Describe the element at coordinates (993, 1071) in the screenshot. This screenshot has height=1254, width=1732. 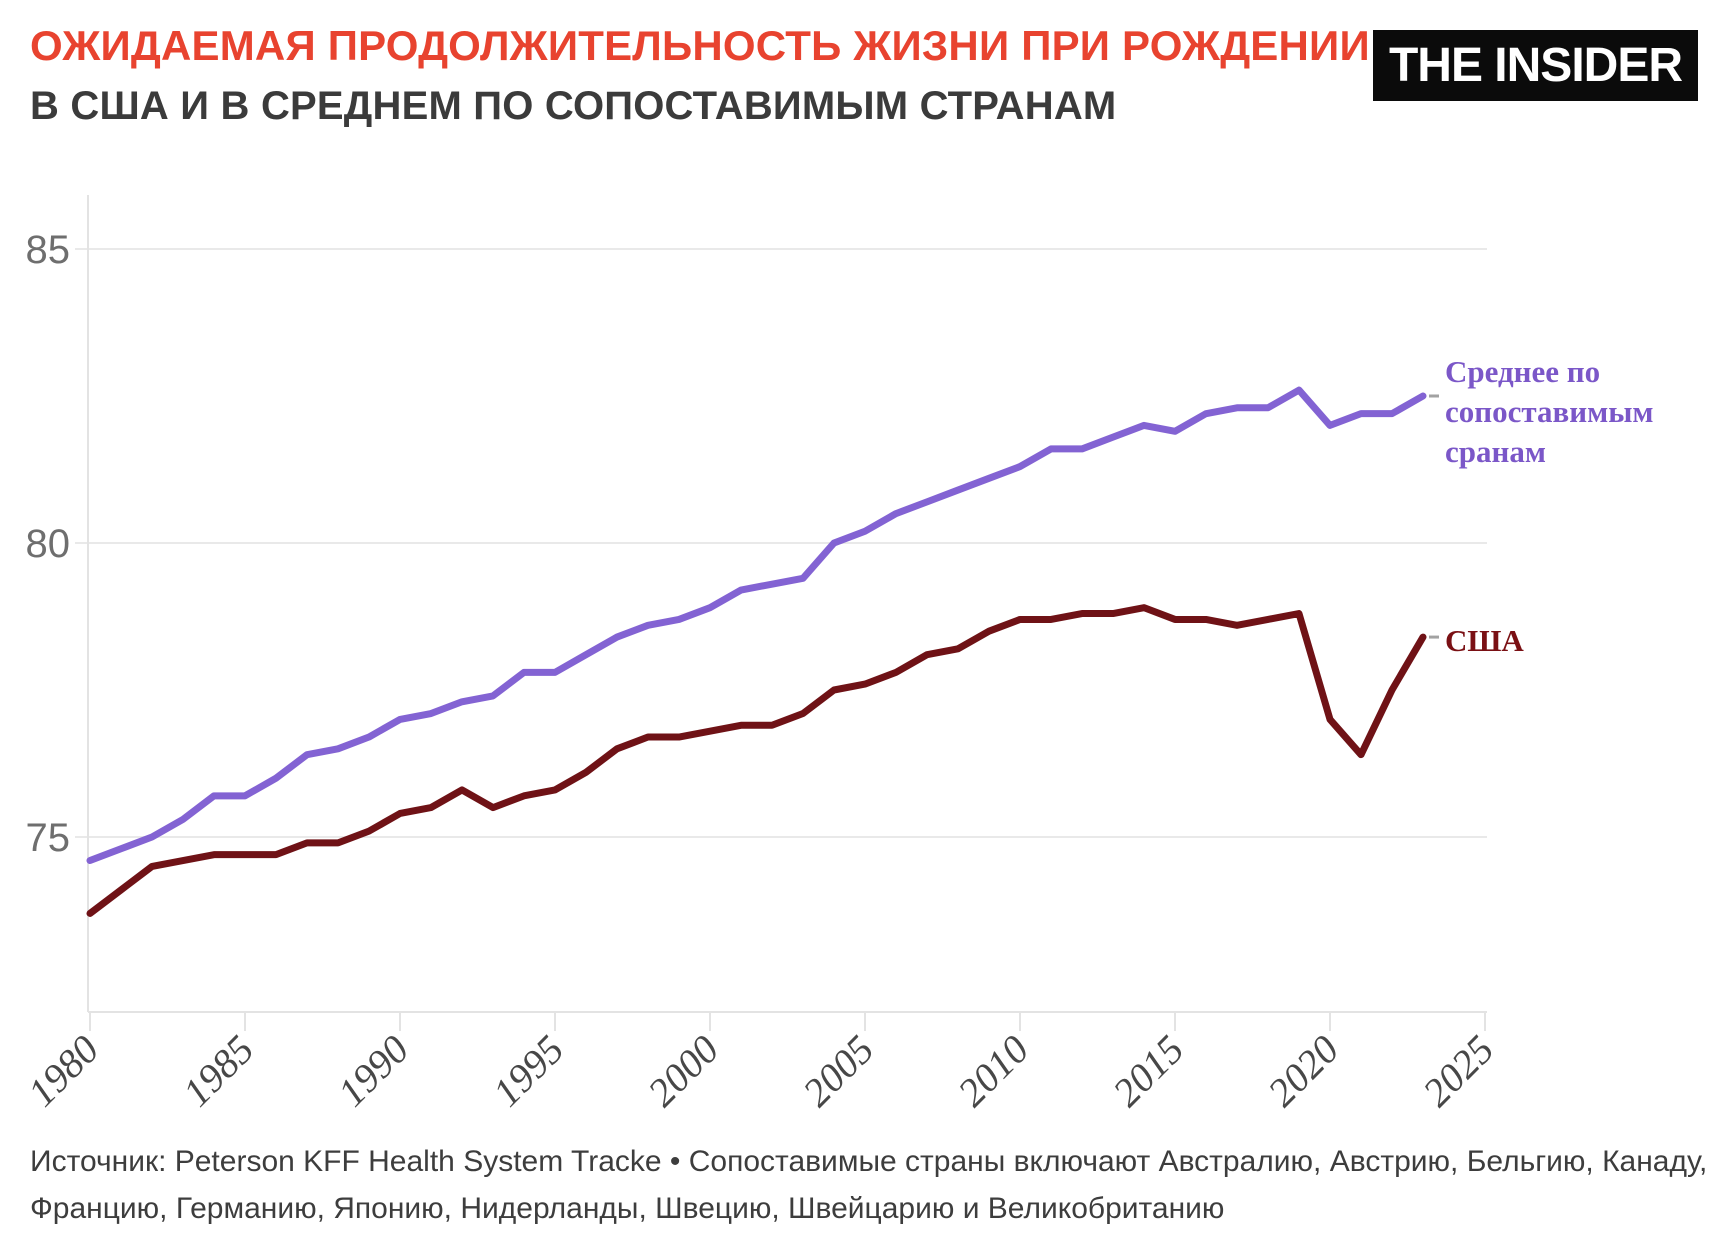
I see `x-tick-label-2010: 2010` at that location.